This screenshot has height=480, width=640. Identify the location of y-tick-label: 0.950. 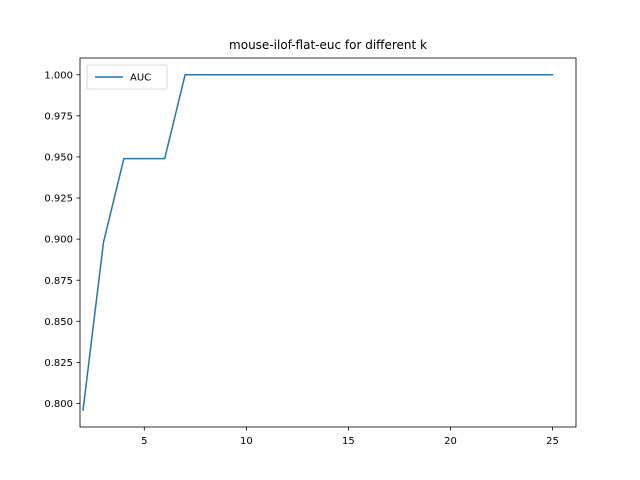
(58, 158).